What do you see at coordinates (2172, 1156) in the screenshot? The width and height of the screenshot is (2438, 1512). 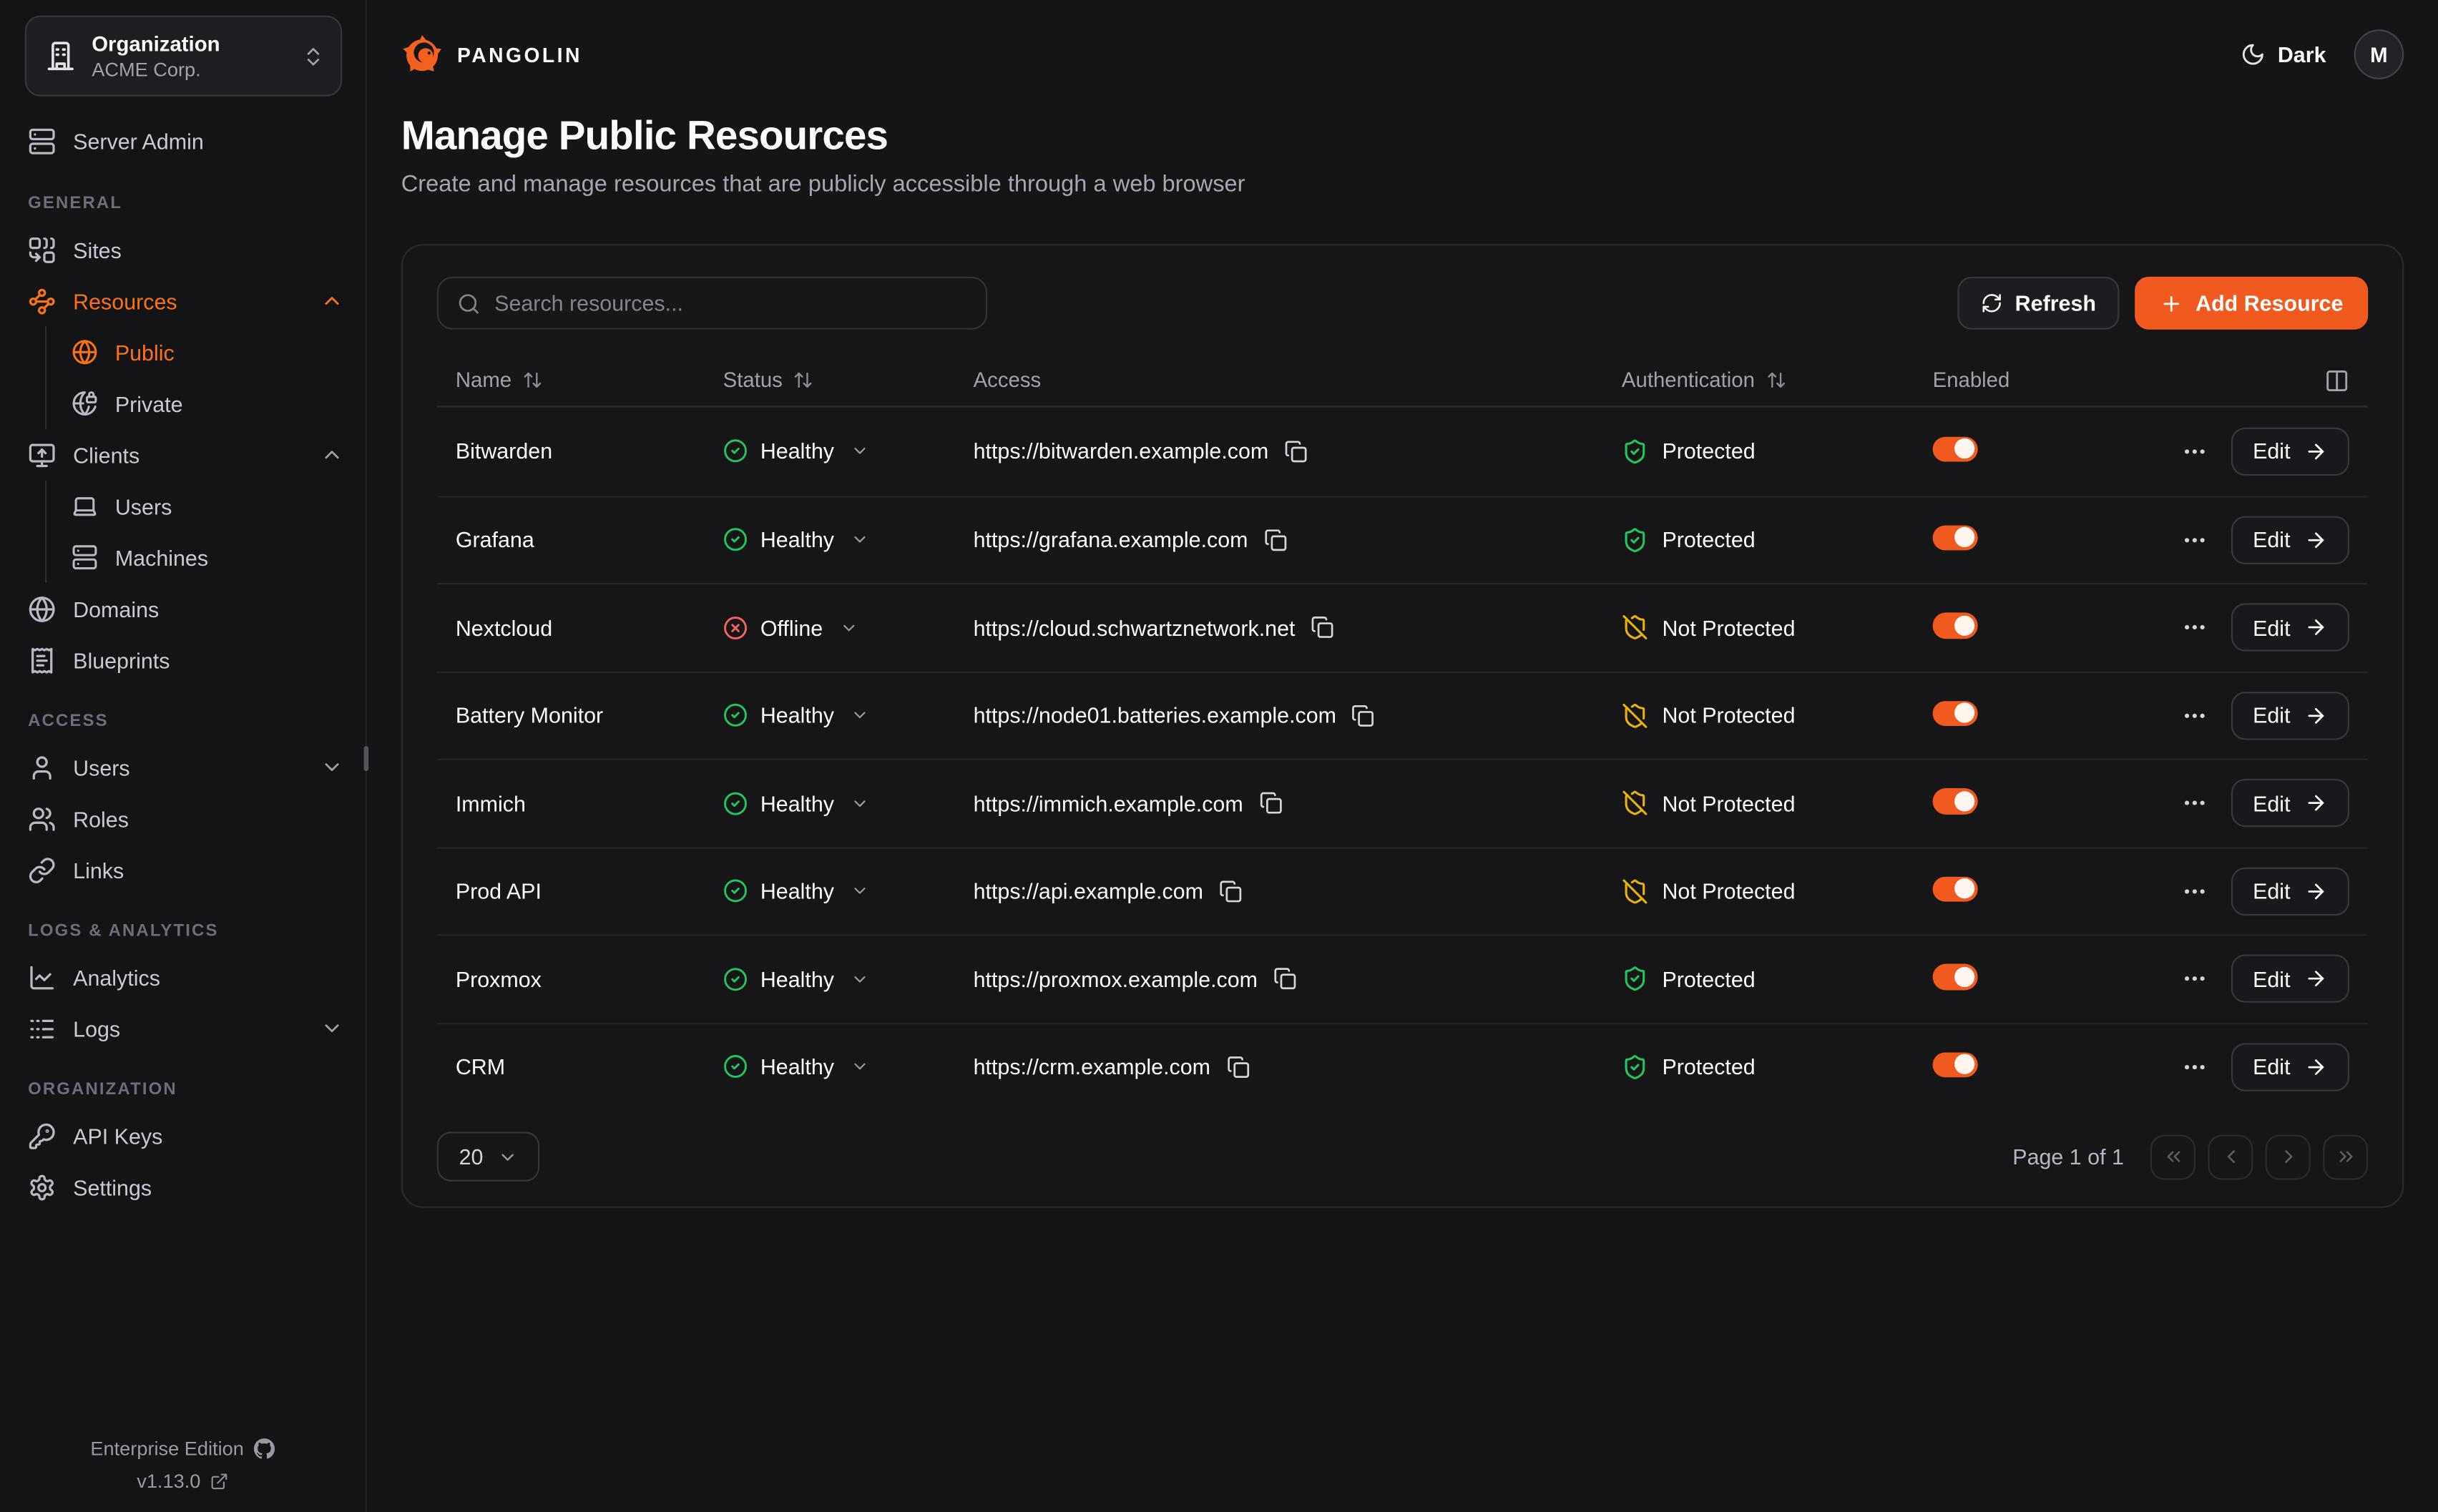 I see `first-page-button` at bounding box center [2172, 1156].